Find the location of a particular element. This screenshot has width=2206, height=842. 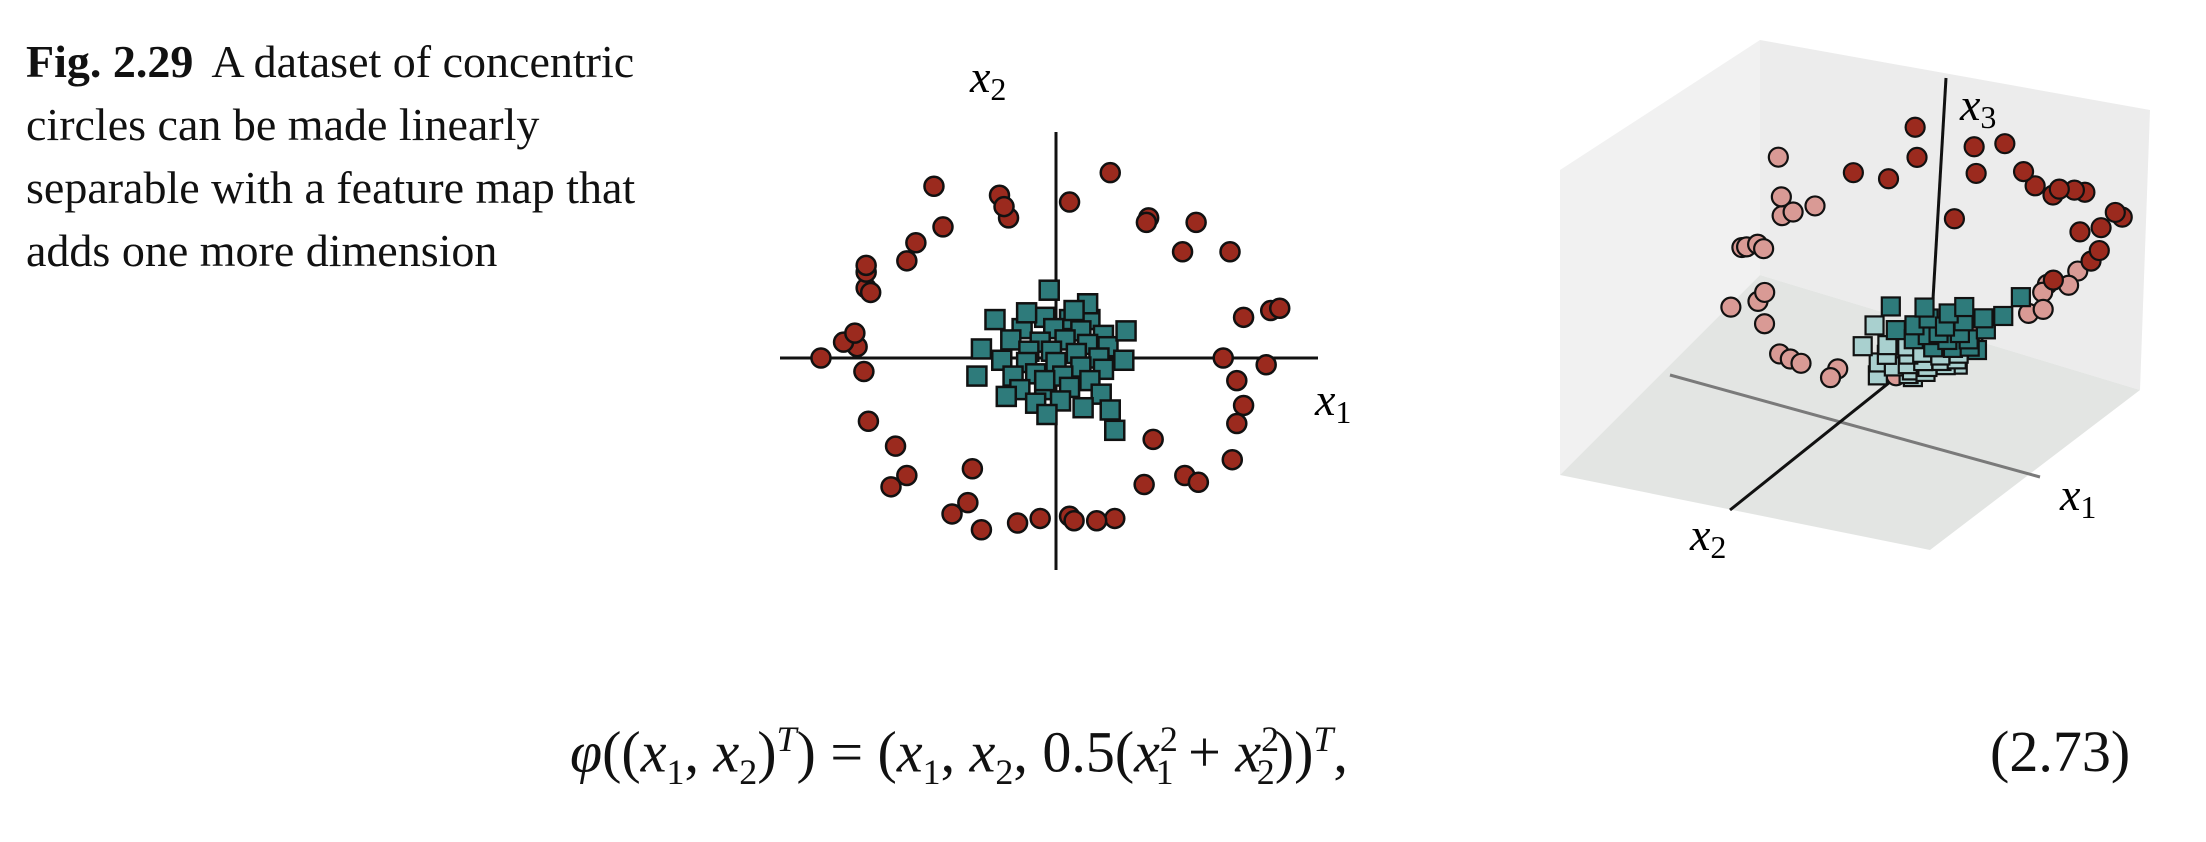

x1-axis-label: x1 is located at coordinates (1332, 402).